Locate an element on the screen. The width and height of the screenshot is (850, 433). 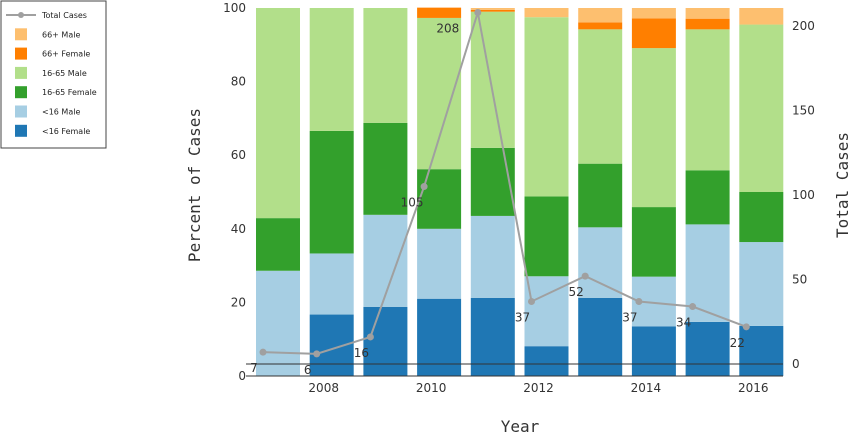
bar-2009--16-male is located at coordinates (385, 260).